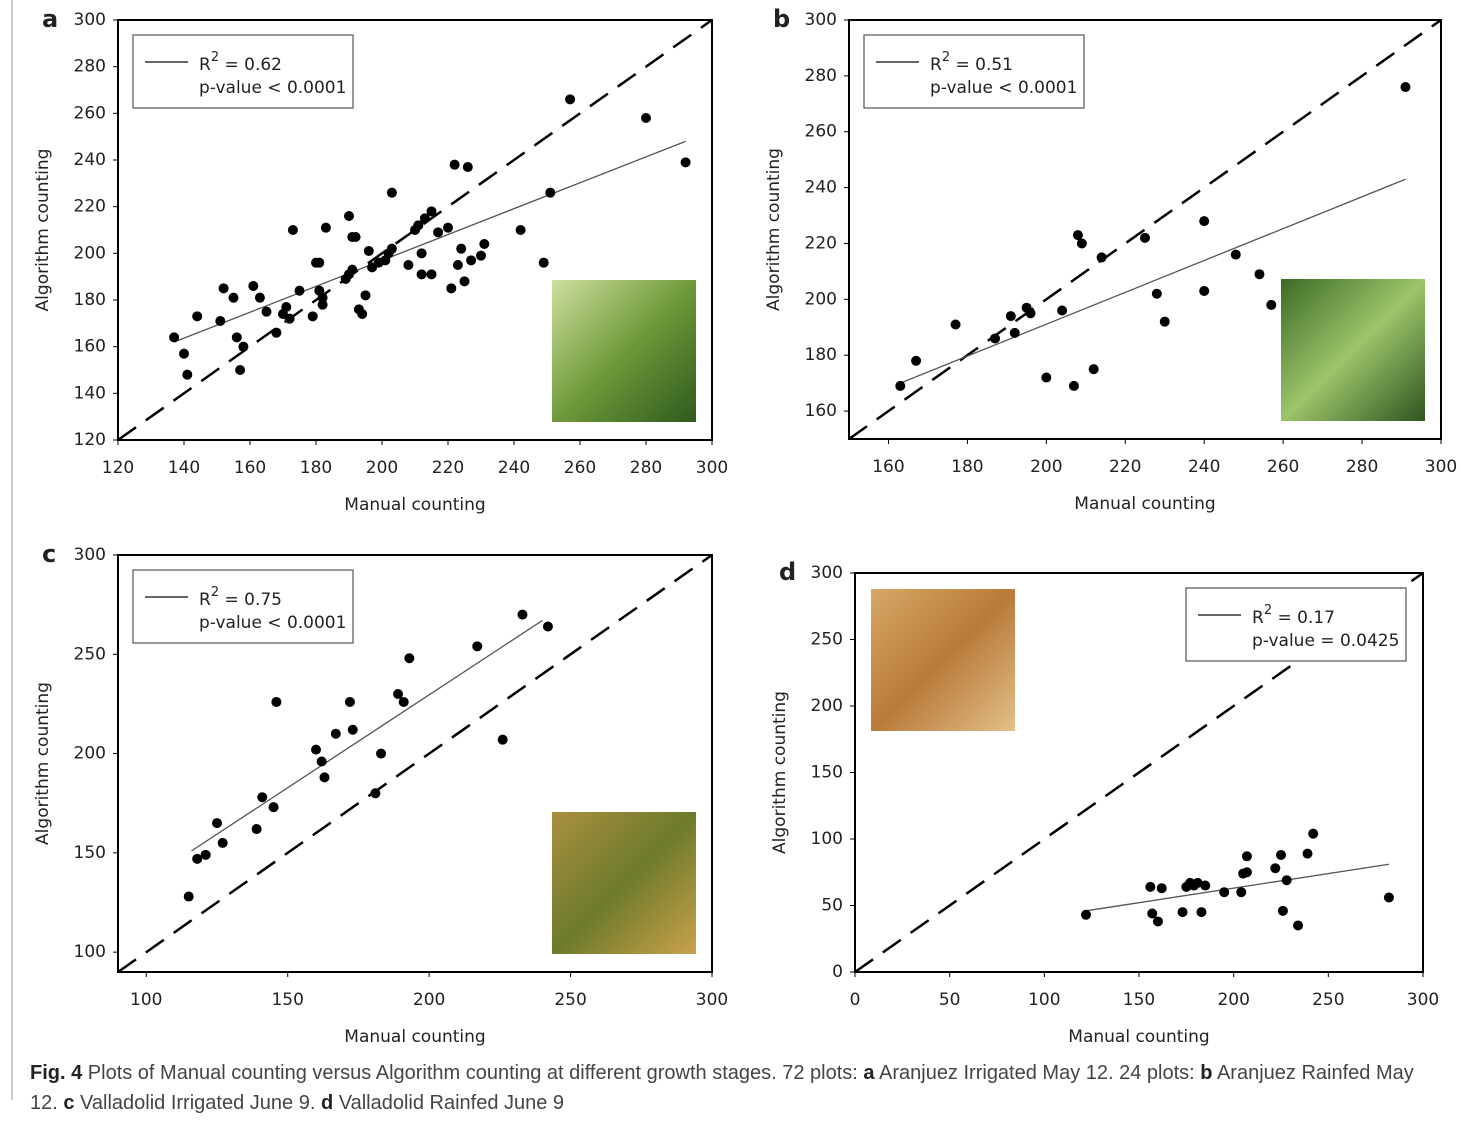  I want to click on y-tick-label: 0, so click(837, 972).